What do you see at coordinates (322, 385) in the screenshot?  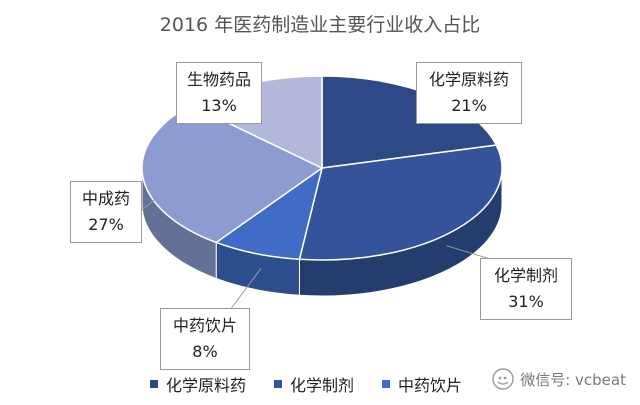 I see `legend-label-chemical-preparations: 化学制剂` at bounding box center [322, 385].